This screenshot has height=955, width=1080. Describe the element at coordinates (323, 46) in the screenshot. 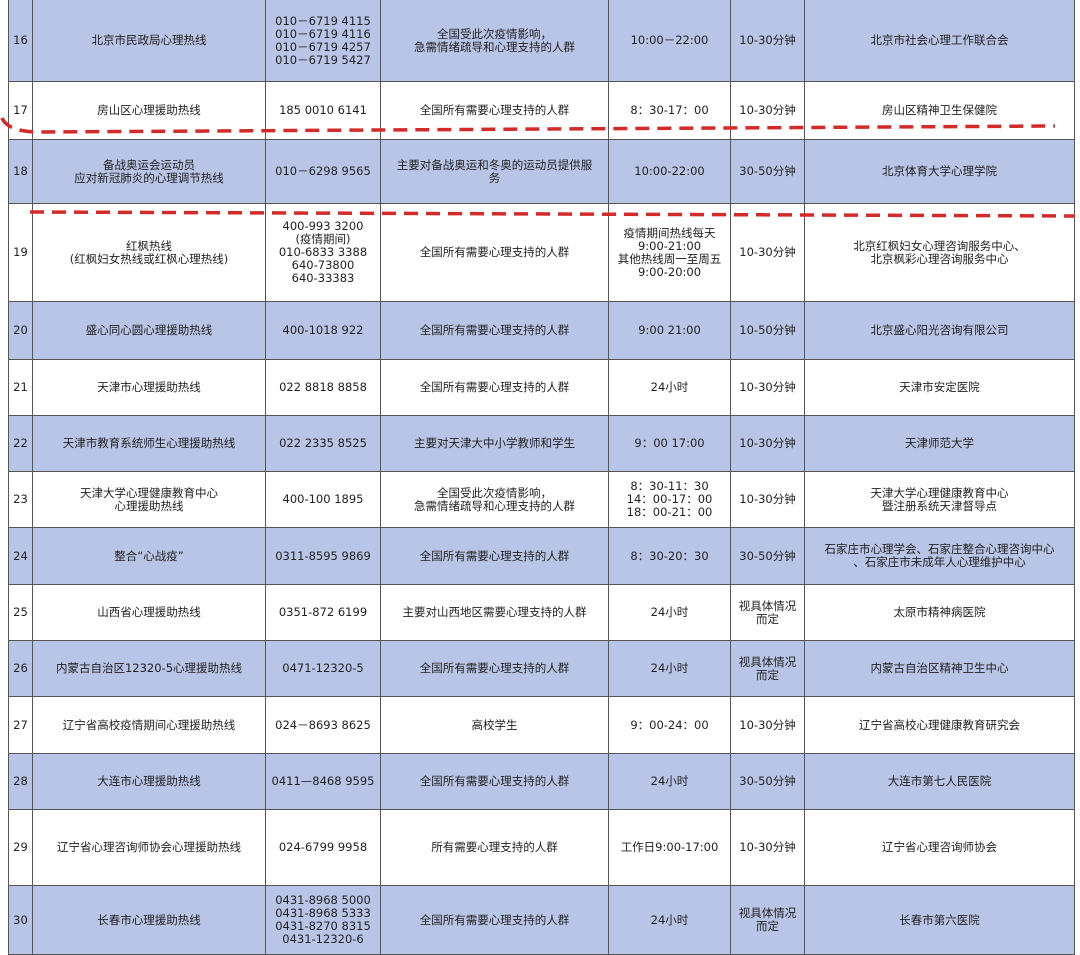

I see `phone-number: 010－6719 4257` at that location.